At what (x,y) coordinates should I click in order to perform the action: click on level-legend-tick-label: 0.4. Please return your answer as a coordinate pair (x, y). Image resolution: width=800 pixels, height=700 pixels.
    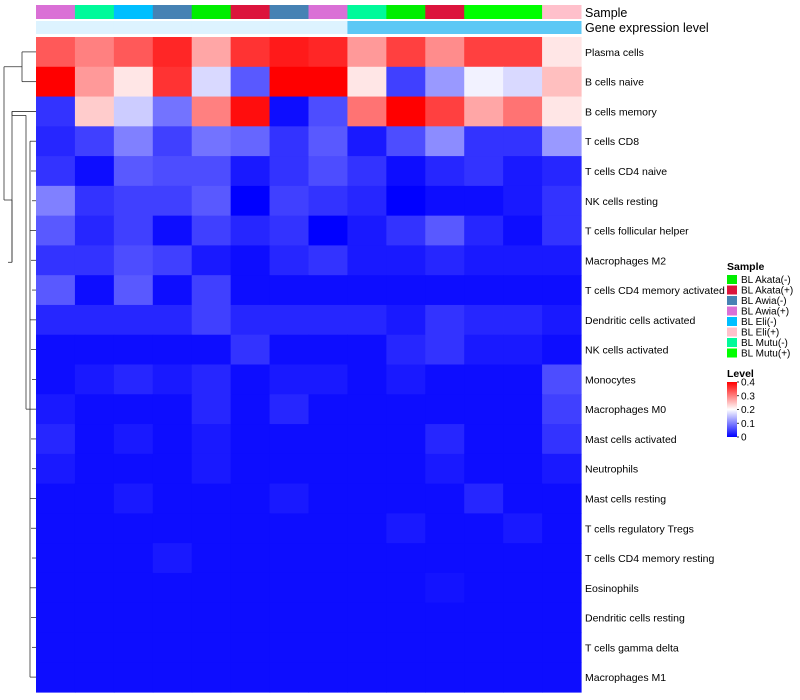
    Looking at the image, I should click on (748, 383).